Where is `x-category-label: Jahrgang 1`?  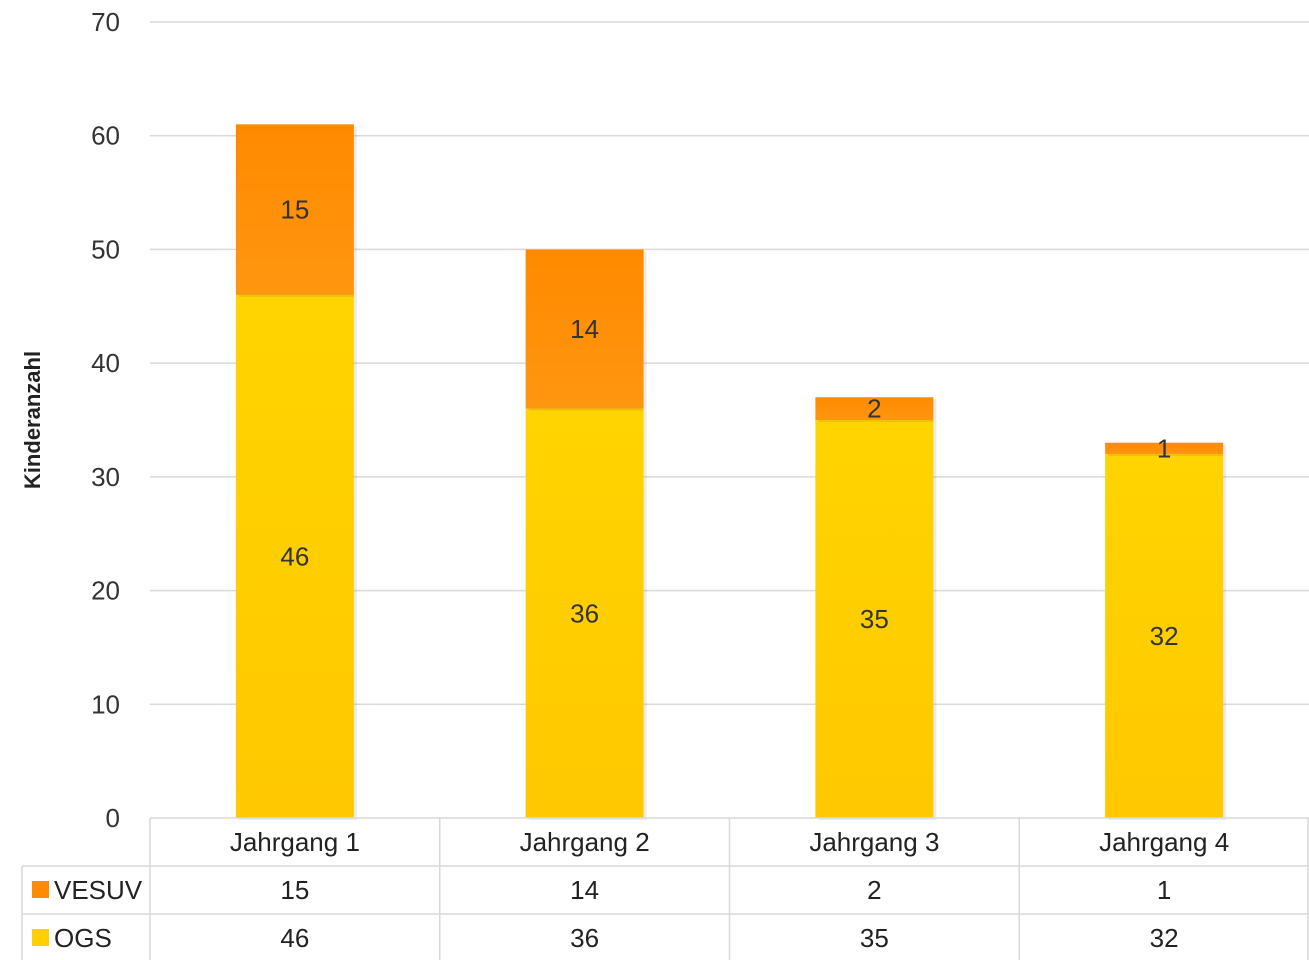 x-category-label: Jahrgang 1 is located at coordinates (295, 842).